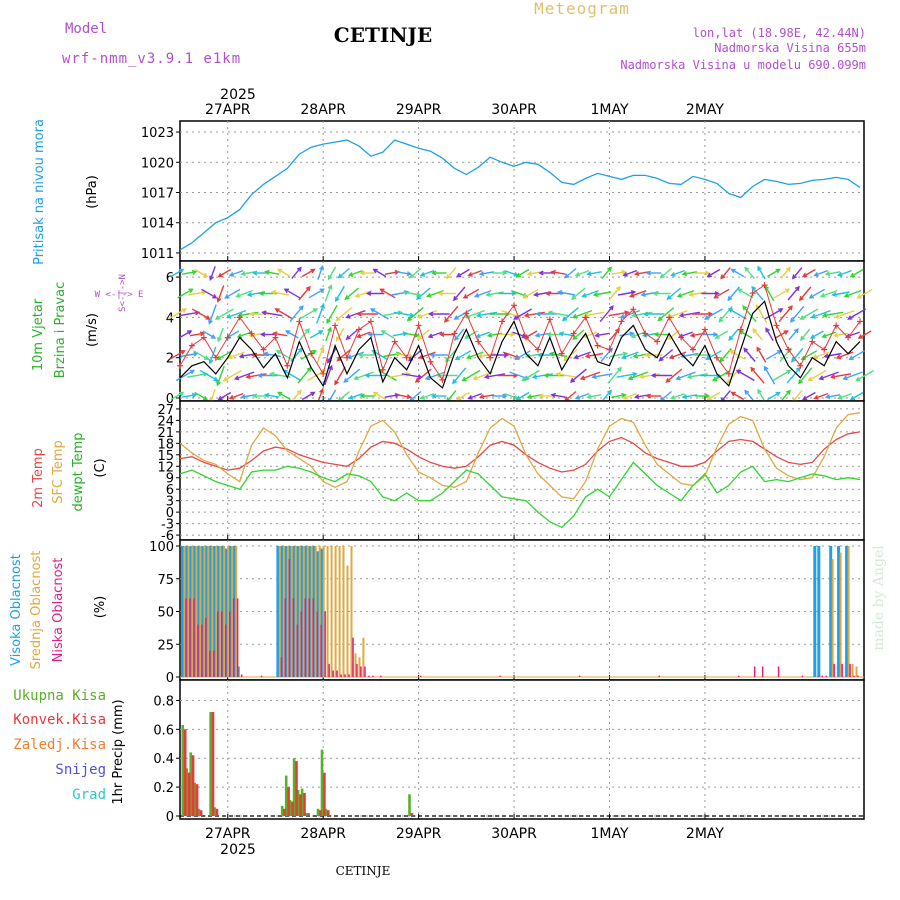  I want to click on bottom-day-label: 1MAY, so click(609, 834).